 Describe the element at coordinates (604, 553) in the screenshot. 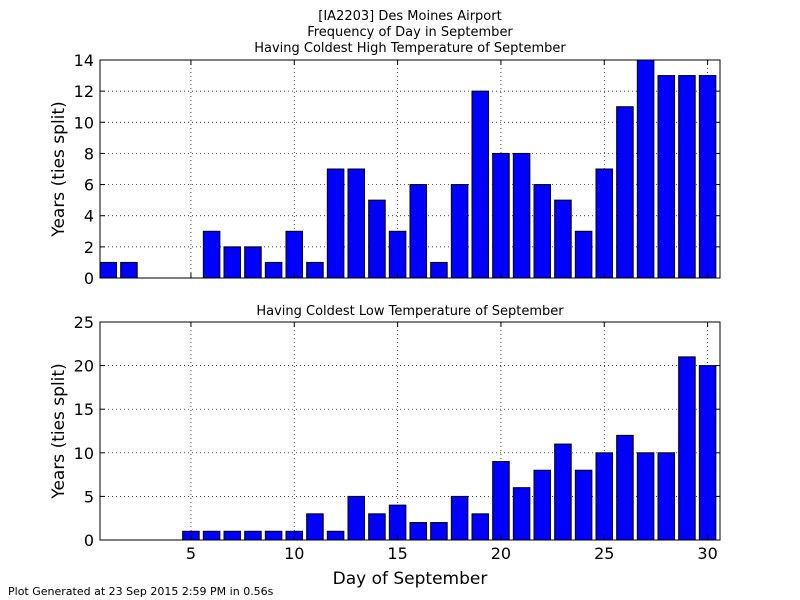

I see `x-tick-label: 25` at that location.